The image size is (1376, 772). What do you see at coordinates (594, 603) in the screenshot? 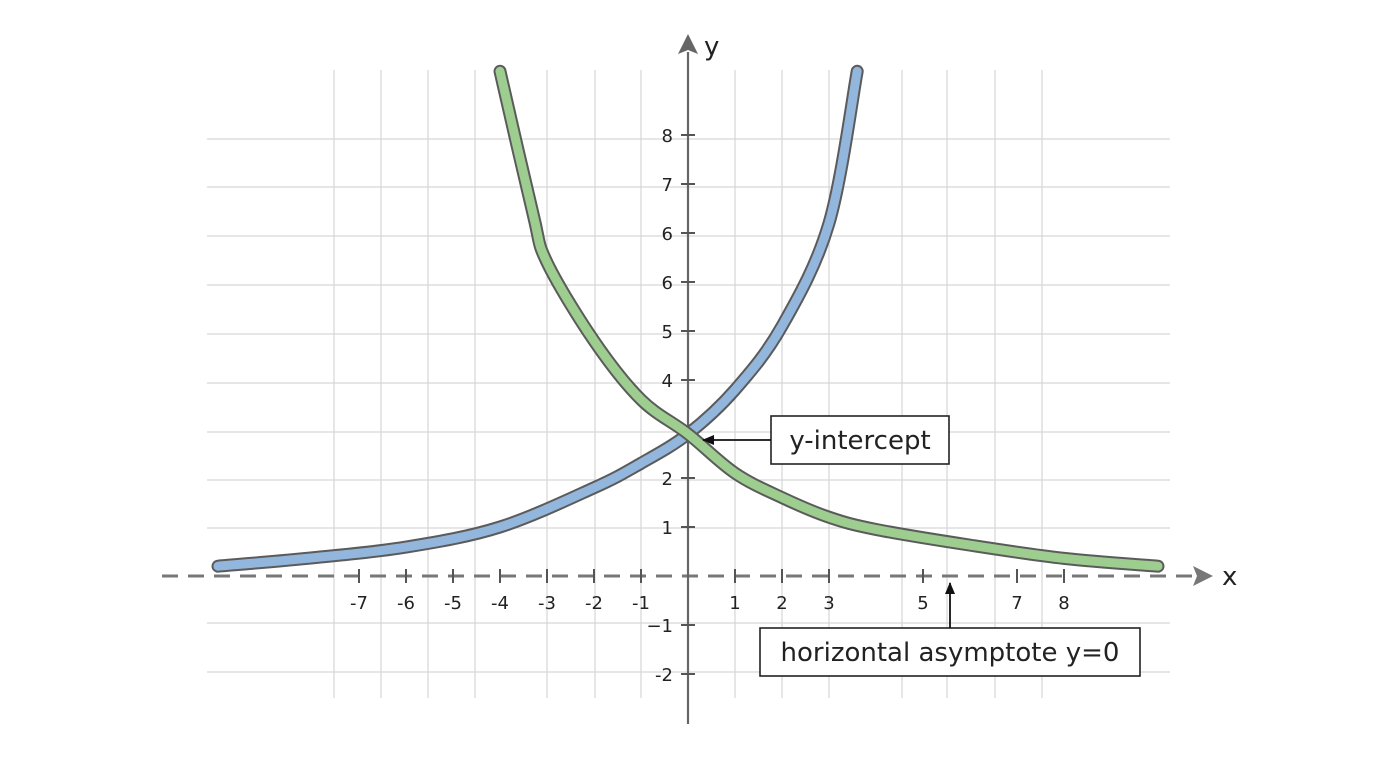
I see `x-tick-label: -2` at bounding box center [594, 603].